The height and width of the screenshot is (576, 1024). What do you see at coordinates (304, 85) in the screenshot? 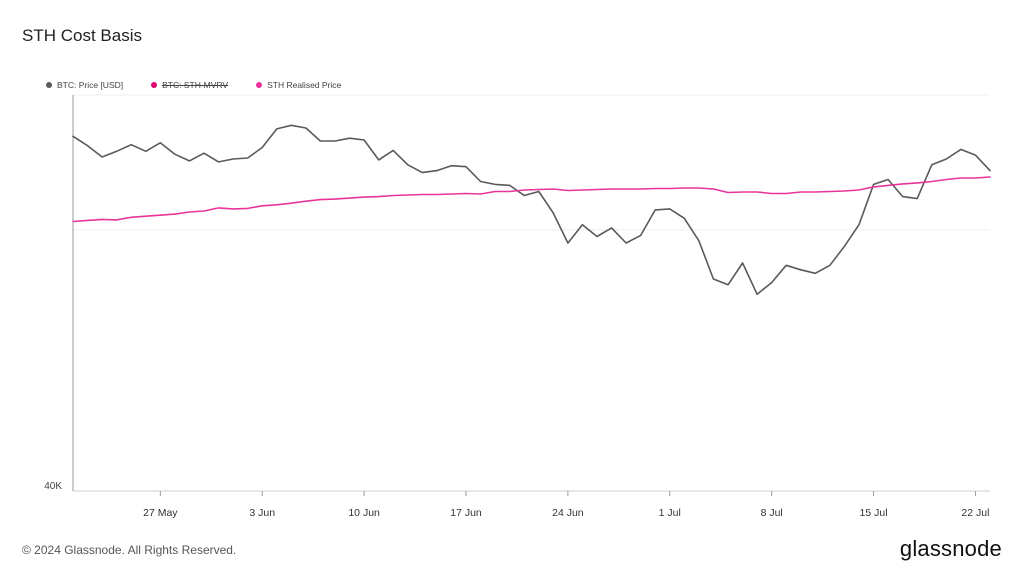
I see `legend-label-sth-realised-price: STH Realised Price` at bounding box center [304, 85].